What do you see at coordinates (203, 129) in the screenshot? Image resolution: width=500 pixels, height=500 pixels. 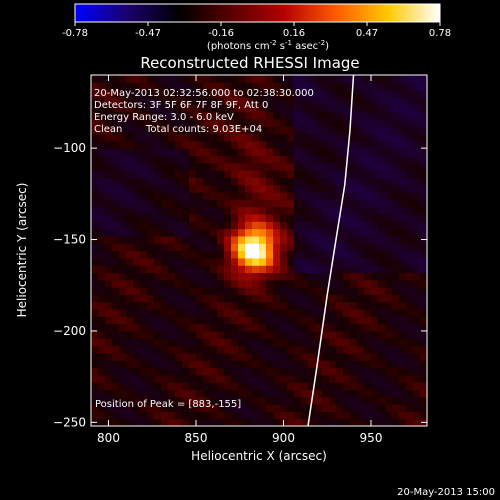 I see `annotation-total-counts: Total counts: 9.03E+04` at bounding box center [203, 129].